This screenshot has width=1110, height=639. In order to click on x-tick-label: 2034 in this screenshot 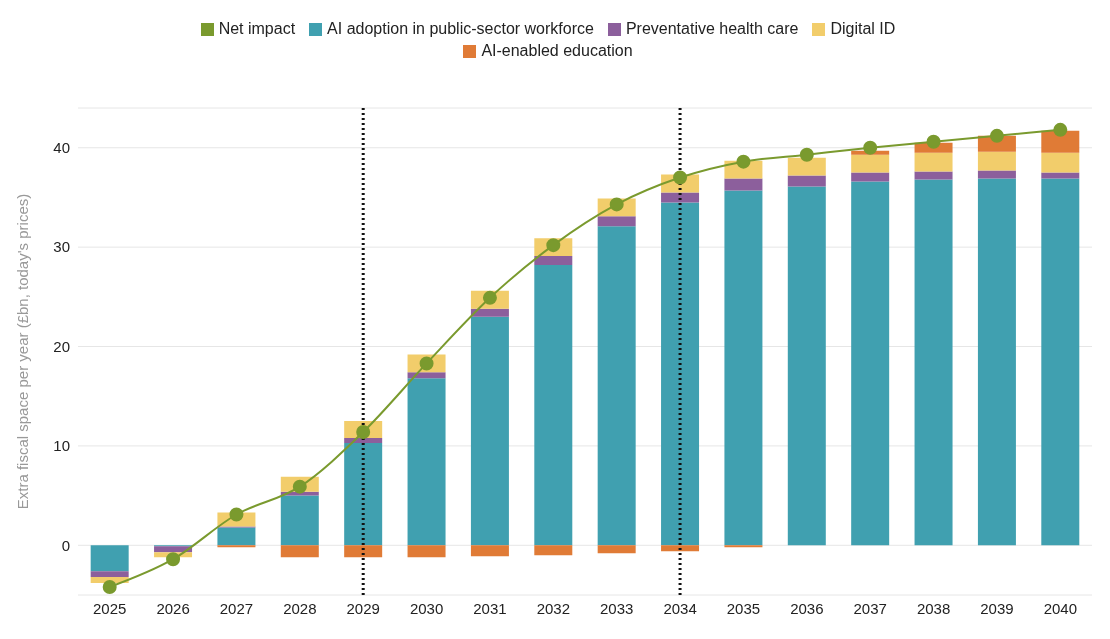, I will do `click(680, 608)`.